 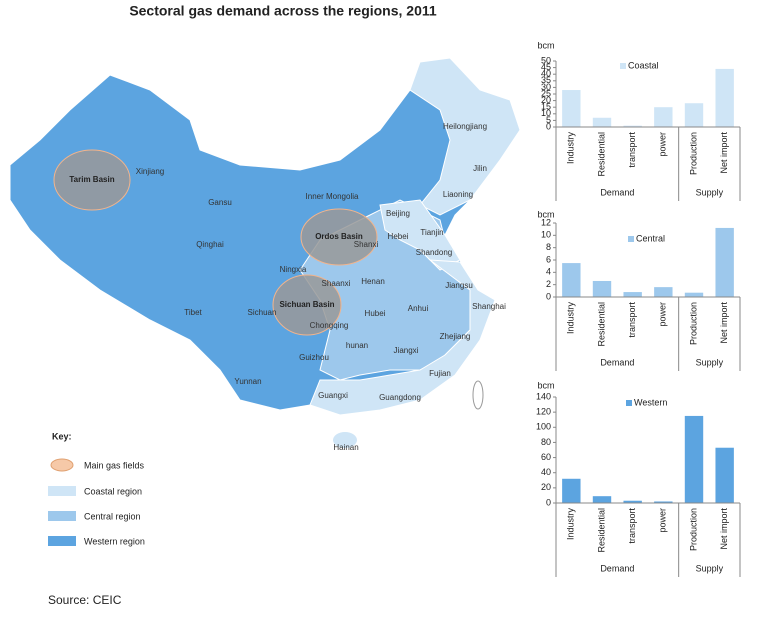 I want to click on map-label: Hubei, so click(x=375, y=313).